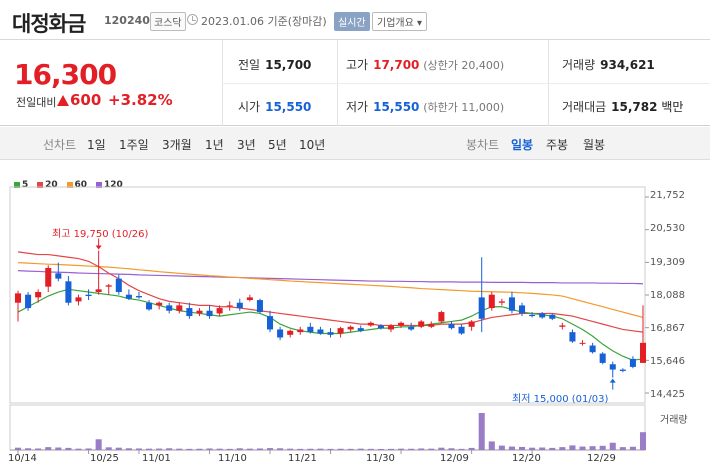 This screenshot has height=469, width=710. Describe the element at coordinates (100, 234) in the screenshot. I see `max-annotation: 최고 19,750 (10/26)` at that location.